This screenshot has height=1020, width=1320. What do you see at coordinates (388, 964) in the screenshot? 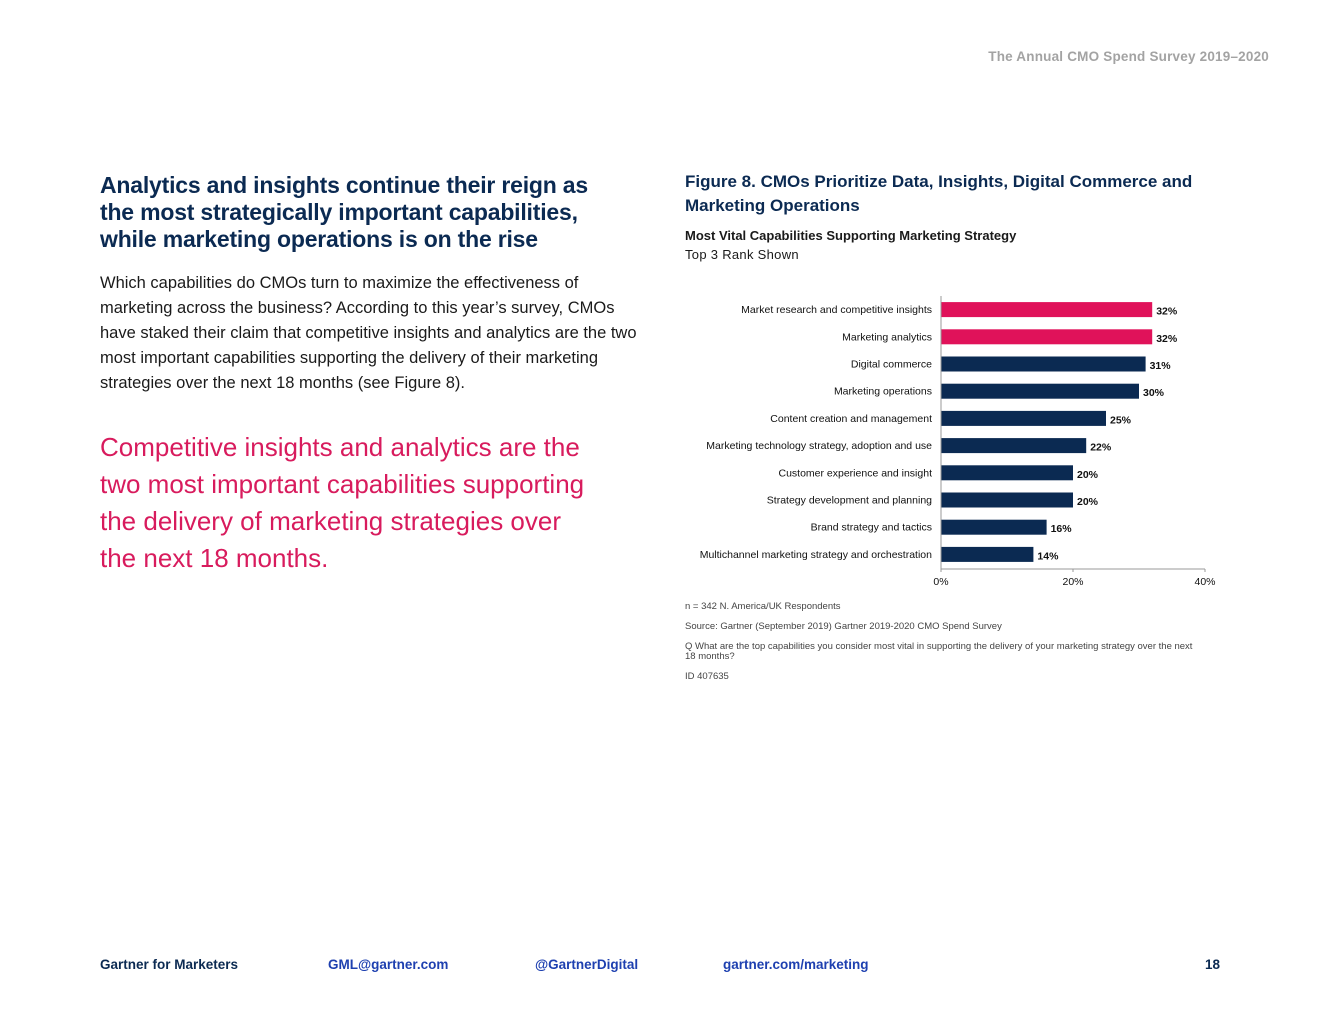
I see `footer-email-link: GML@gartner.com` at bounding box center [388, 964].